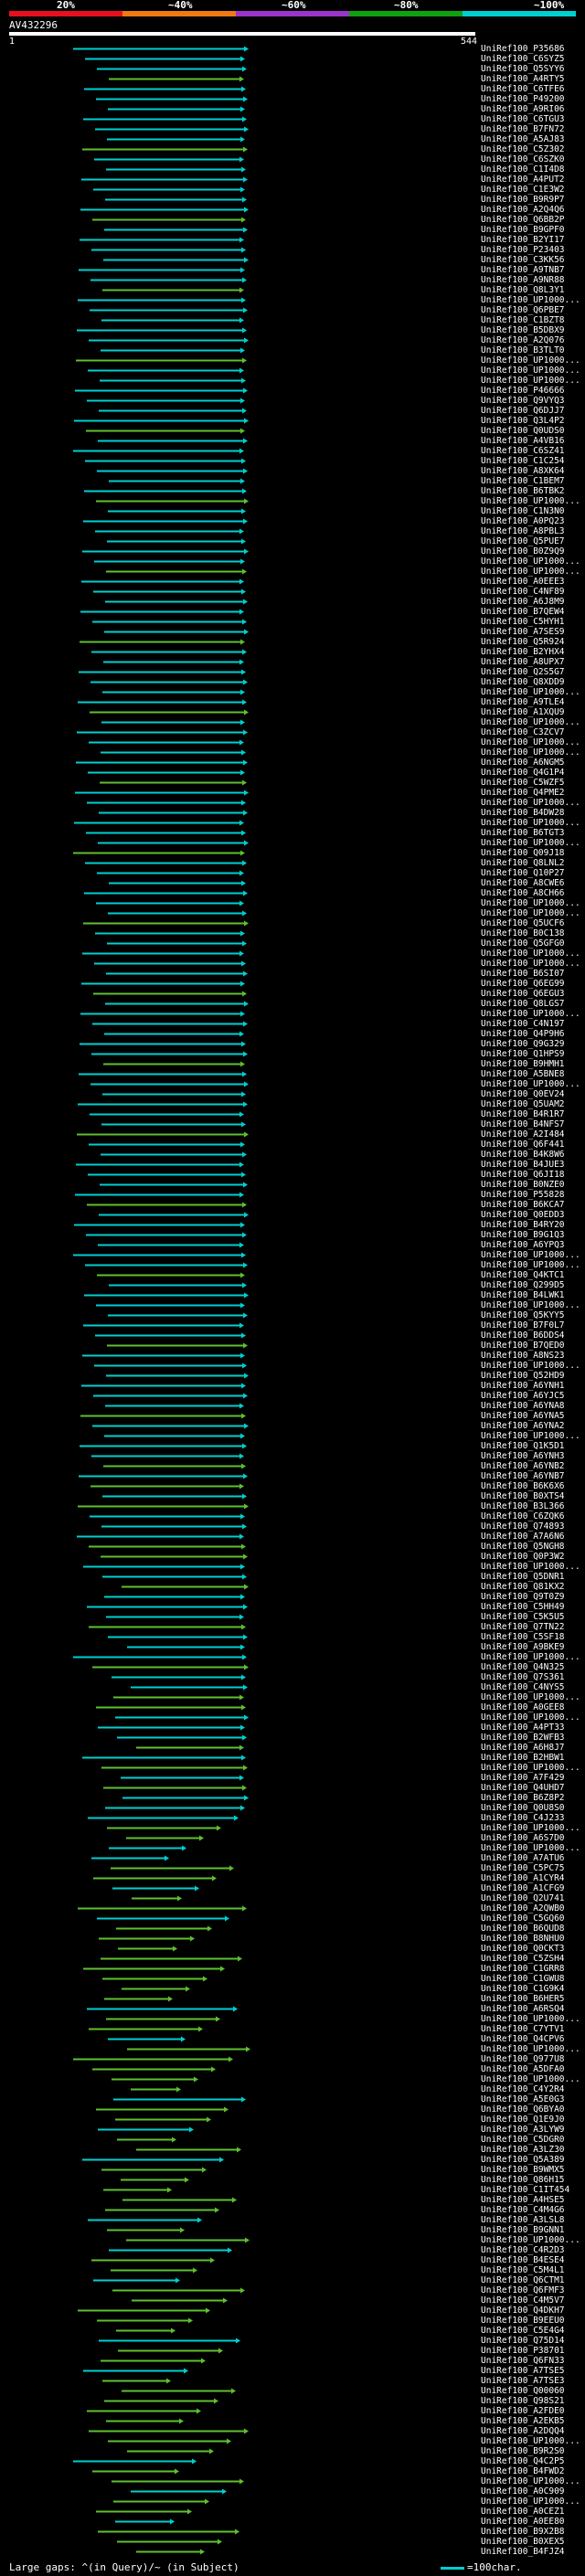  What do you see at coordinates (523, 69) in the screenshot?
I see `hit-link: UniRef100_Q5SYY6` at bounding box center [523, 69].